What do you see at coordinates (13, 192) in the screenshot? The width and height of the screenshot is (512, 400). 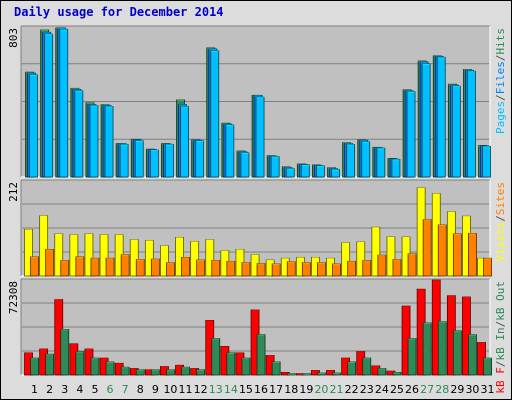 I see `panel-visits-ymax-label: 212` at bounding box center [13, 192].